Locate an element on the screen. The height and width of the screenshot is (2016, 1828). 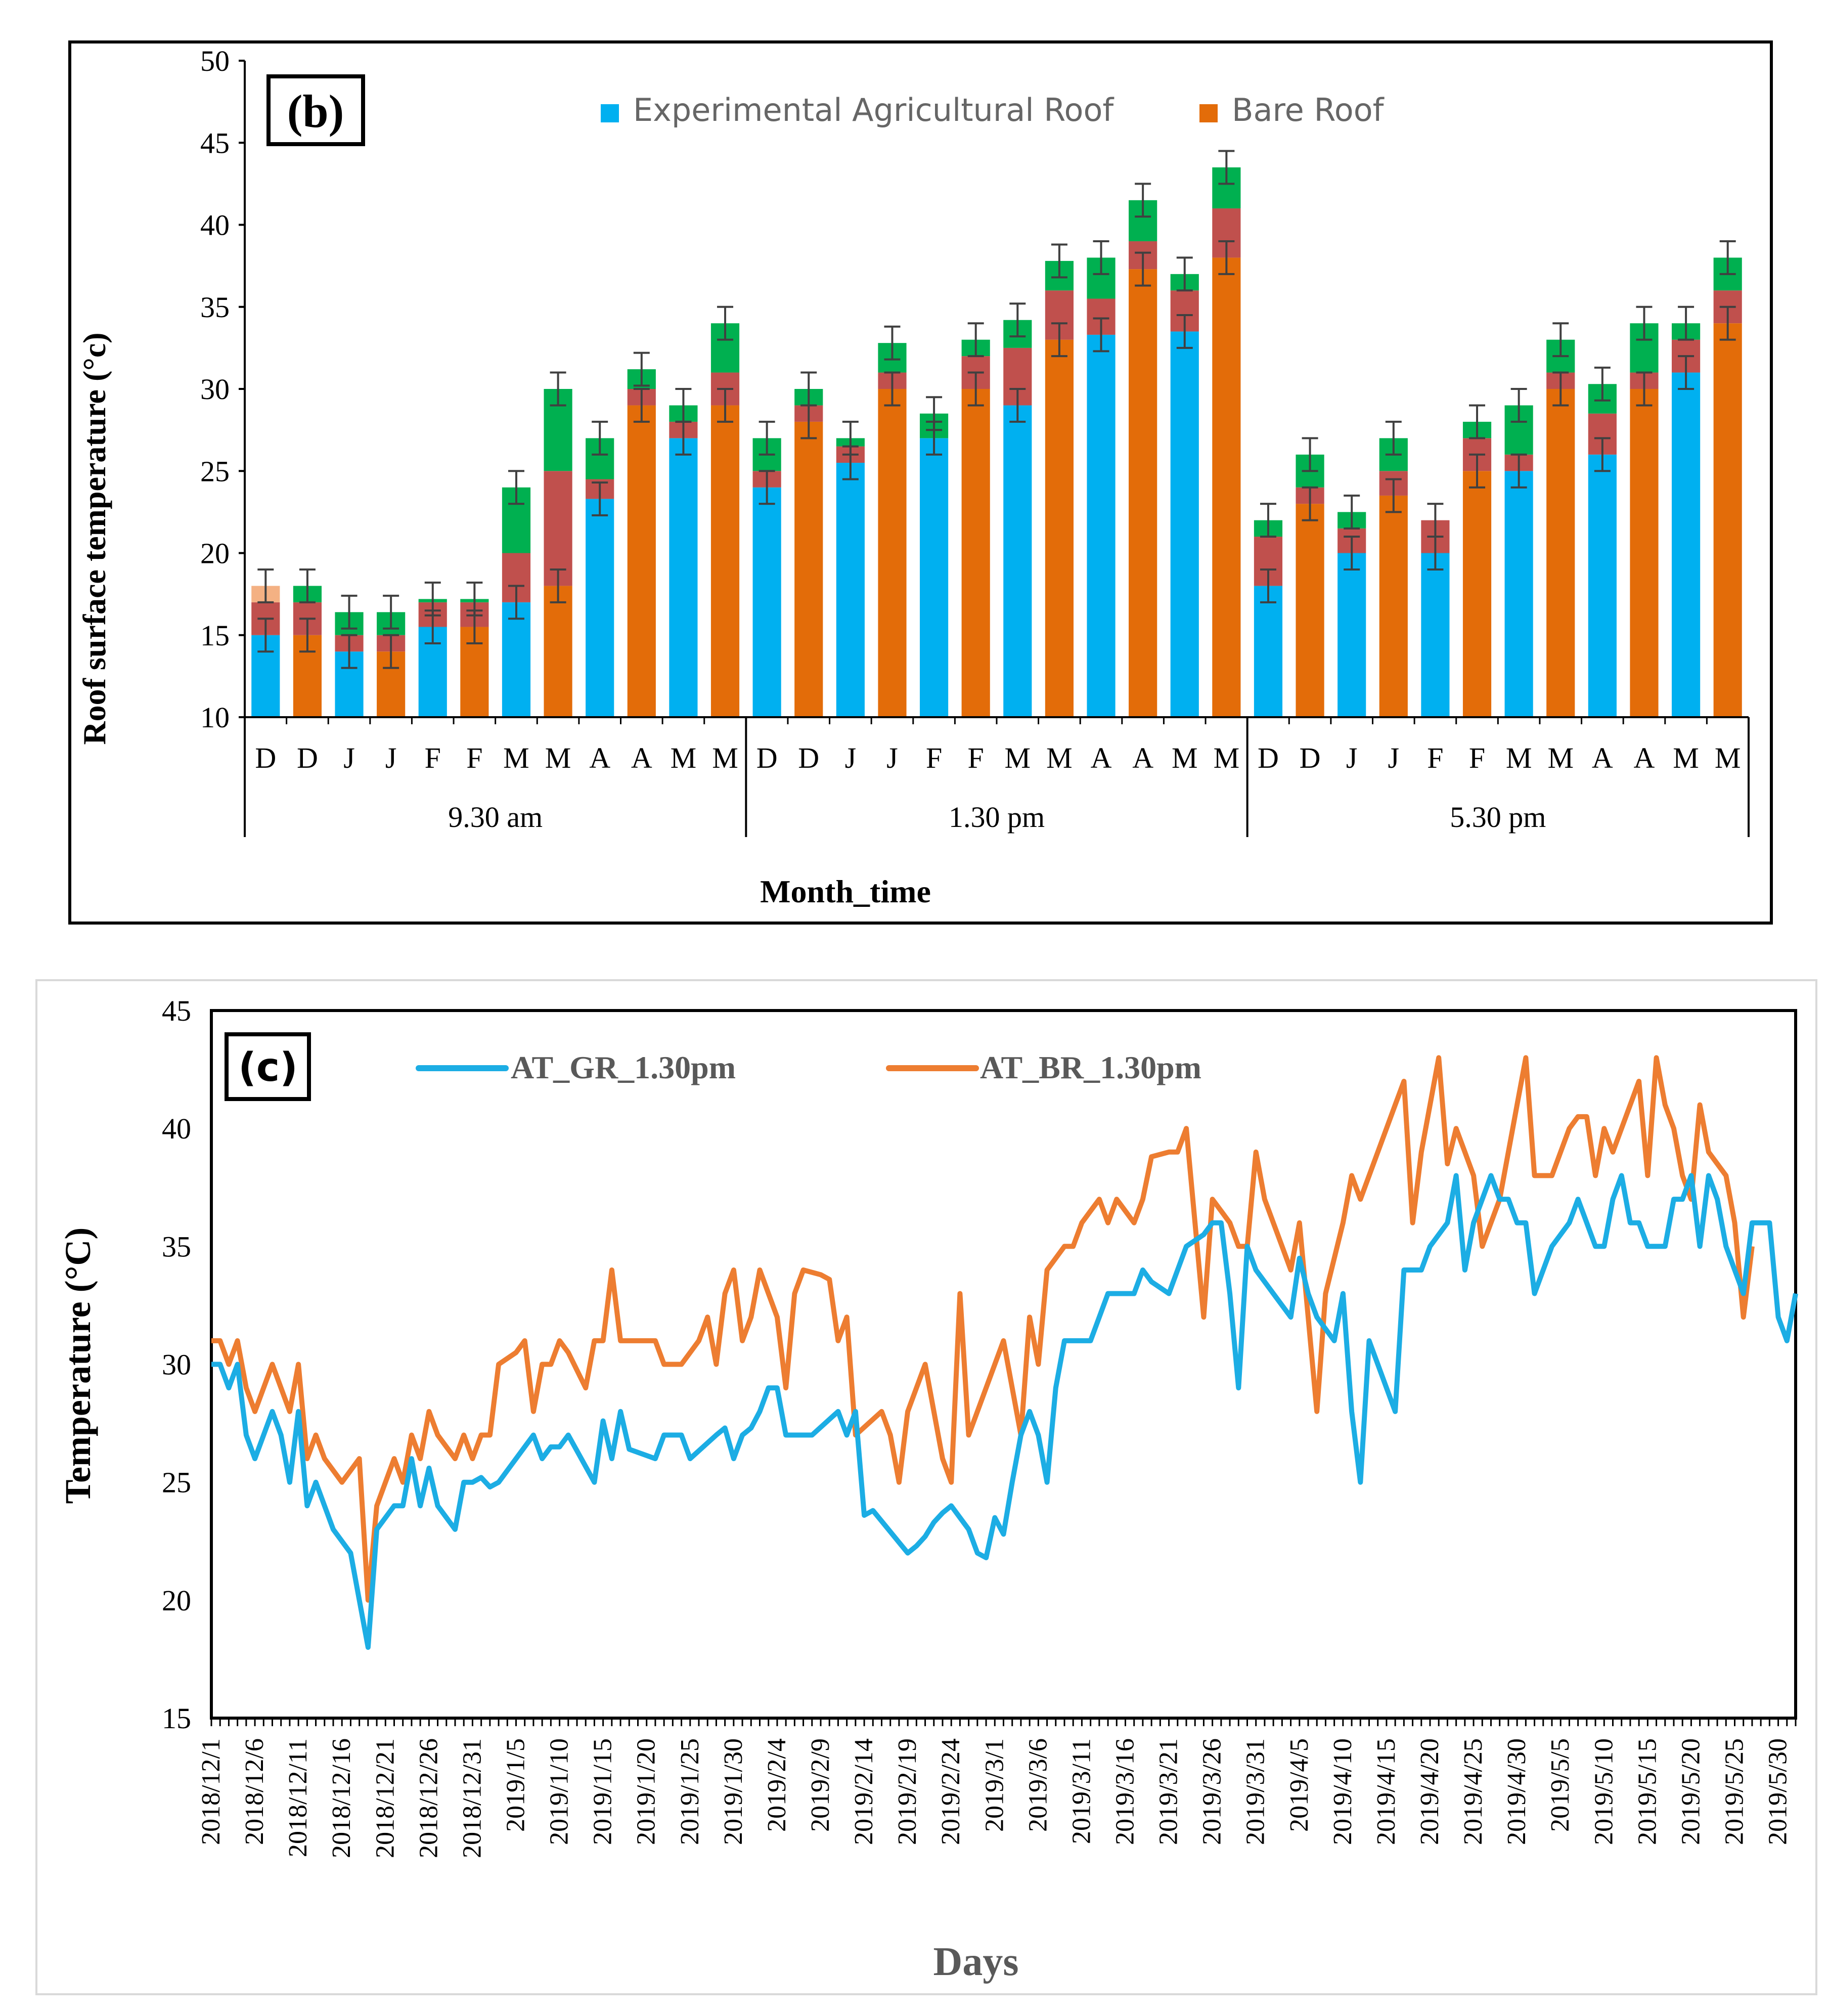
c-x-tick-label: 2018/12/16 is located at coordinates (341, 1798).